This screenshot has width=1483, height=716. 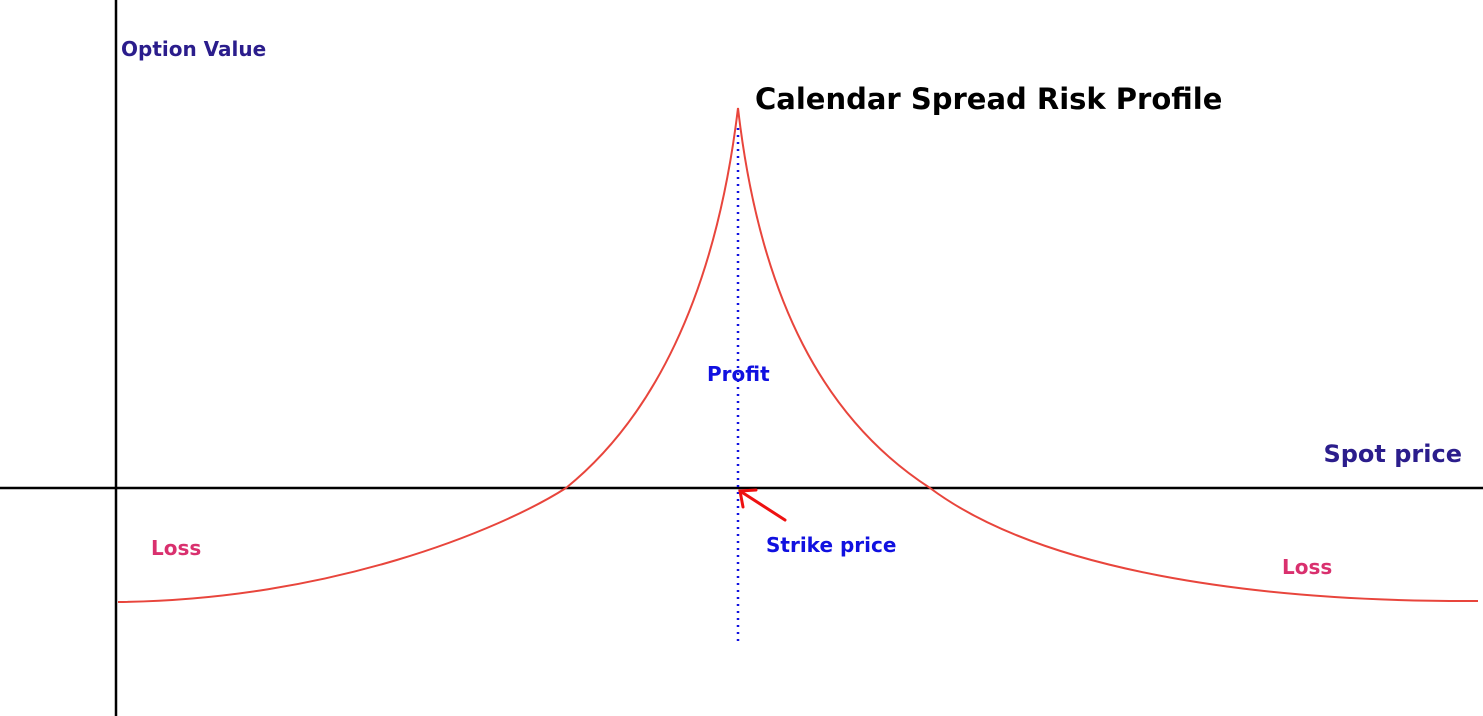 I want to click on strike-arrow-icon, so click(x=762, y=505).